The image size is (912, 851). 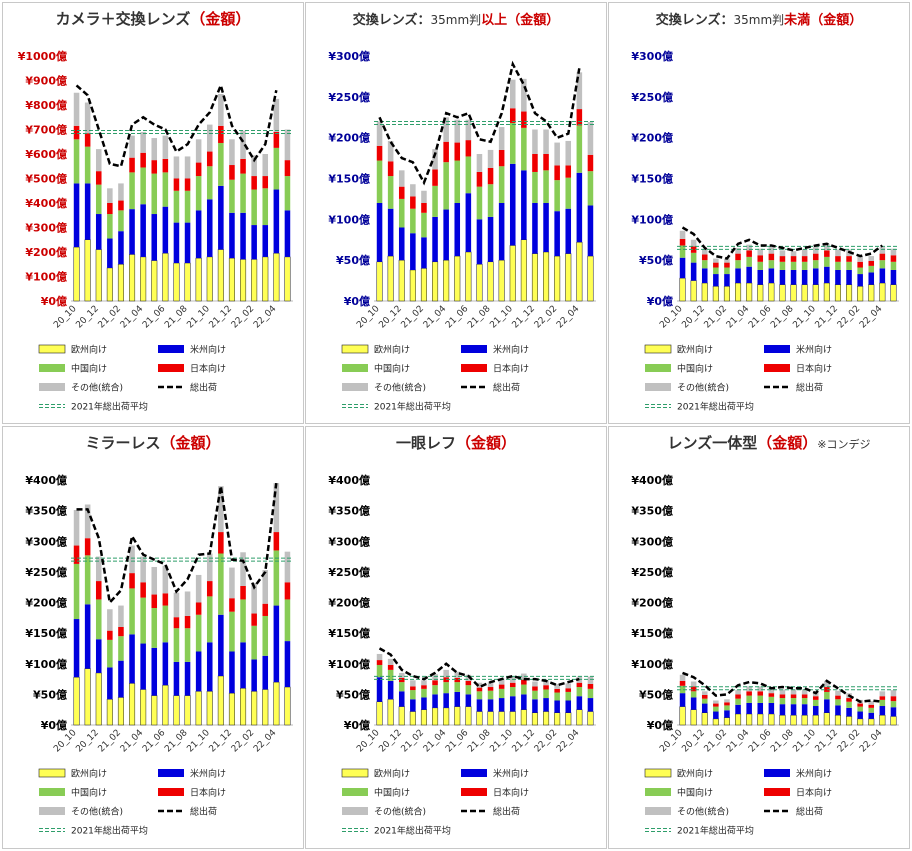 I want to click on legend-swatch-jp, so click(x=171, y=792).